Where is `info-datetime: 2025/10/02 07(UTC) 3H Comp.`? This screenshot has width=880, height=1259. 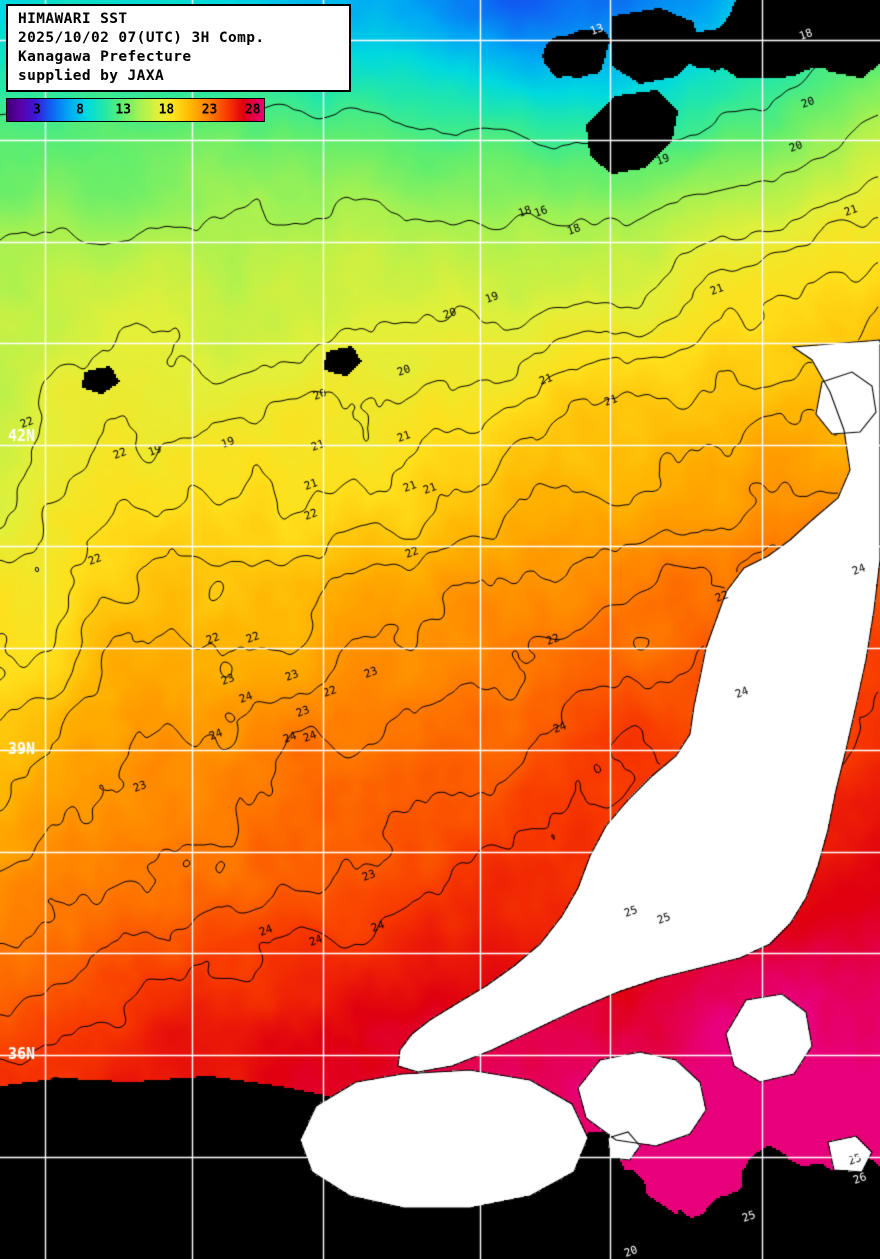
info-datetime: 2025/10/02 07(UTC) 3H Comp. is located at coordinates (141, 38).